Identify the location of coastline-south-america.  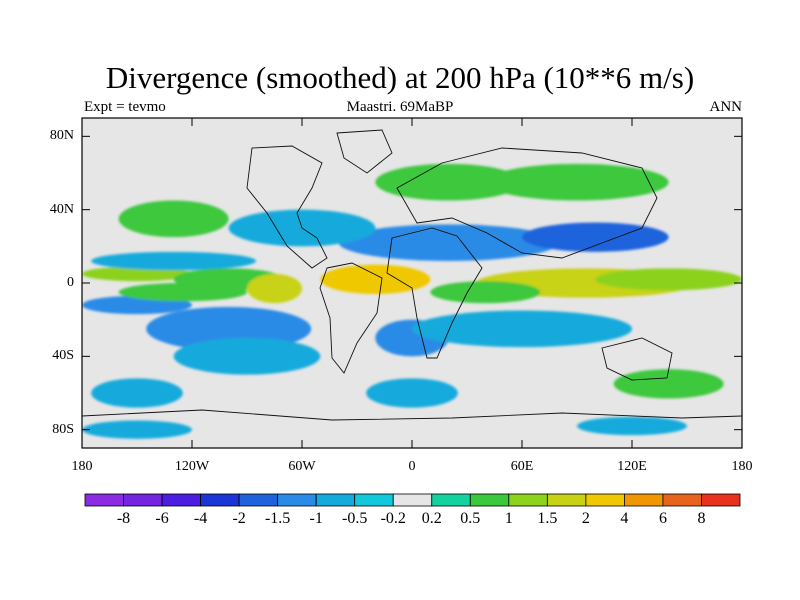
(351, 318).